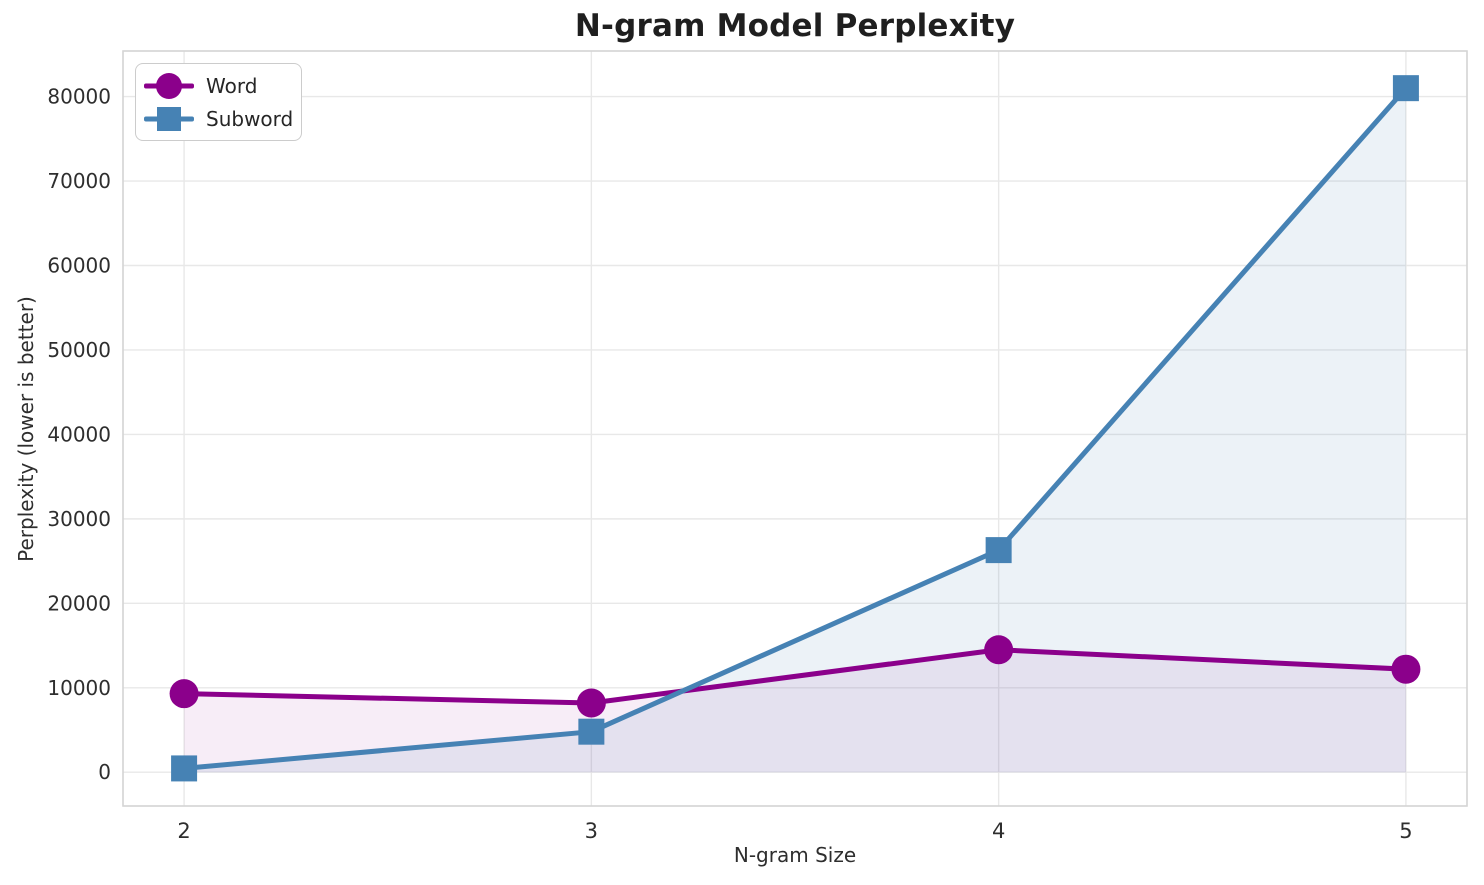  I want to click on legend-label-word: Word, so click(232, 85).